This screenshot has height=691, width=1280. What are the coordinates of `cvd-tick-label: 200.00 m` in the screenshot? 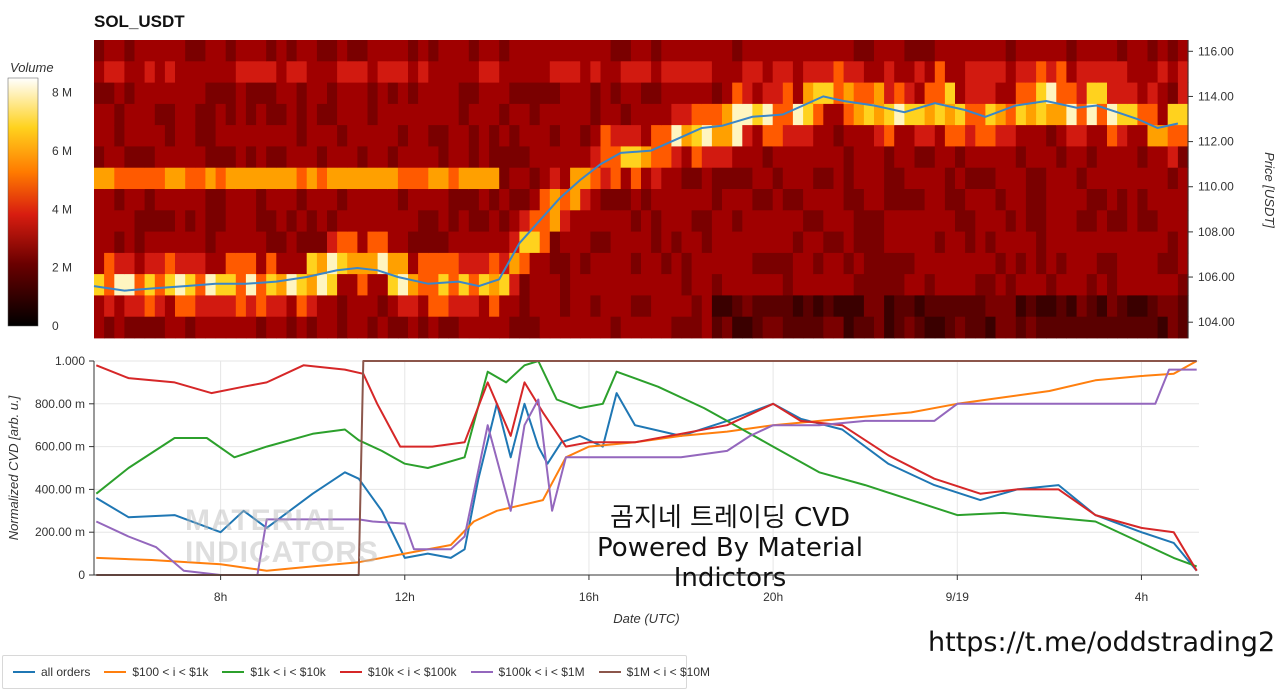 It's located at (60, 532).